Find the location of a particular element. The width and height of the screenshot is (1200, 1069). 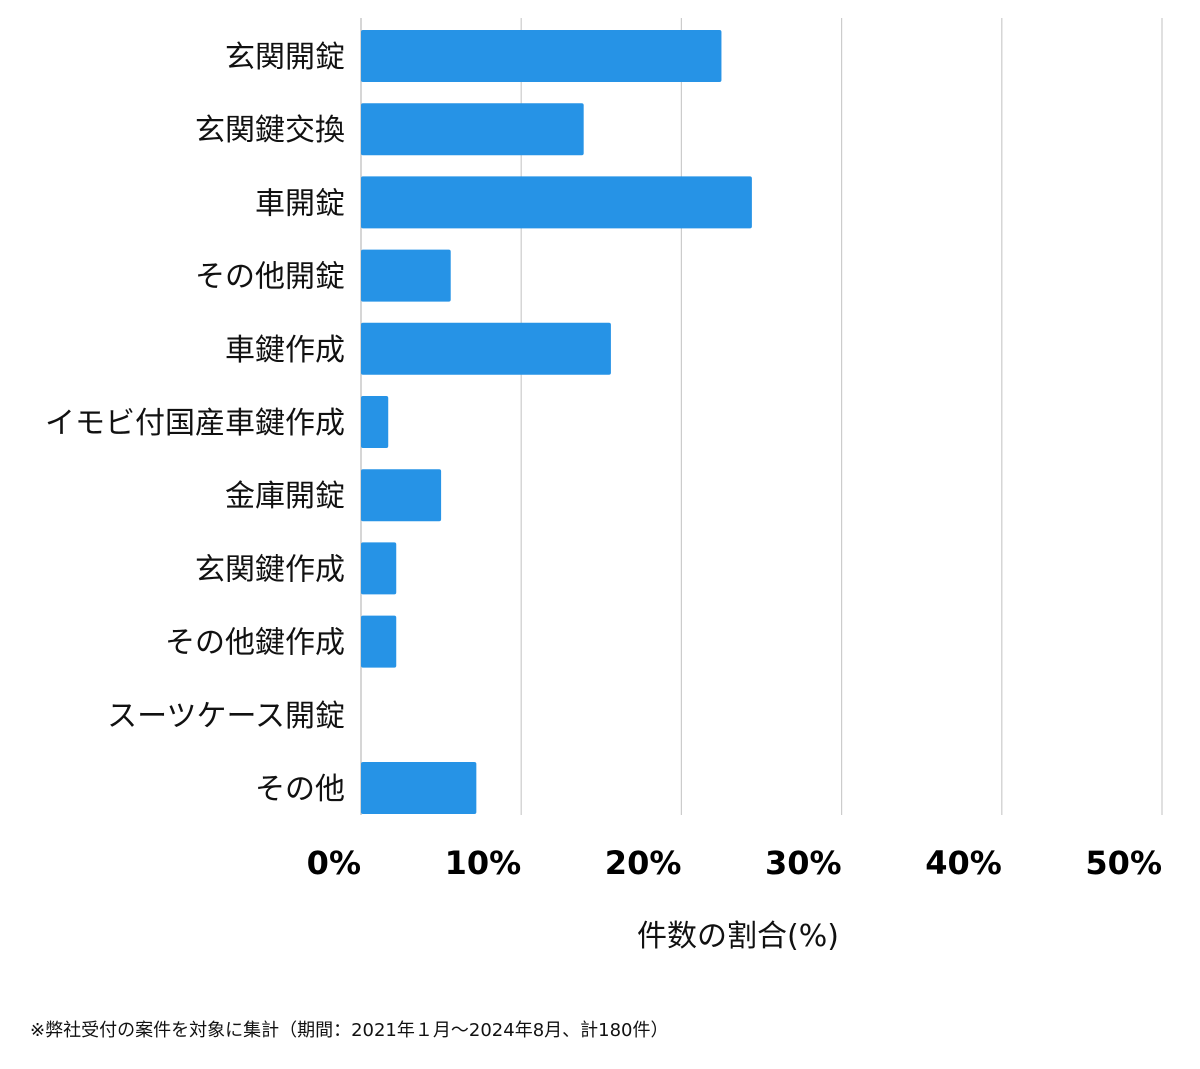

category-label-4: 車鍵作成 is located at coordinates (285, 350).